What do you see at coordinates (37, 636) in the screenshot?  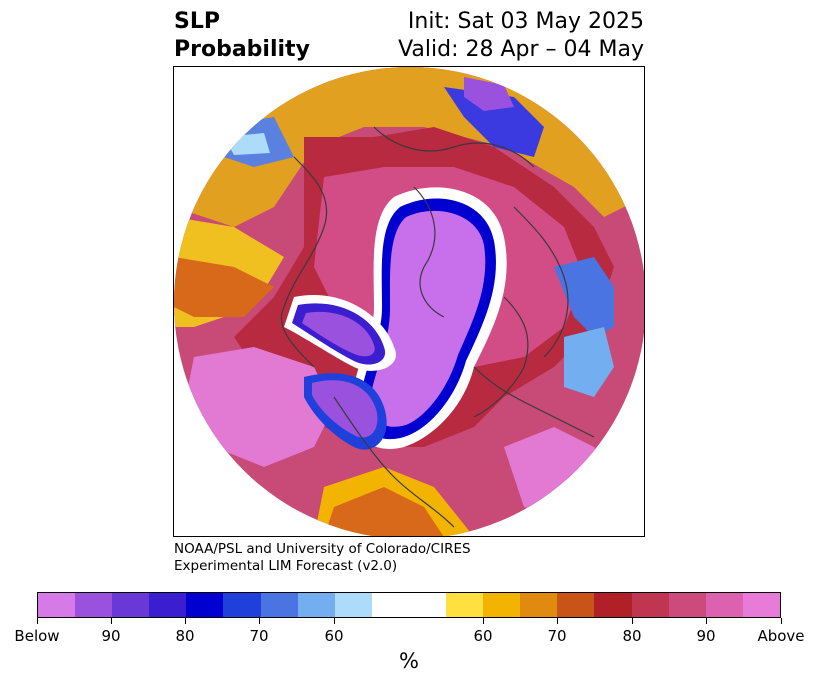 I see `colorbar-tick-label: Below` at bounding box center [37, 636].